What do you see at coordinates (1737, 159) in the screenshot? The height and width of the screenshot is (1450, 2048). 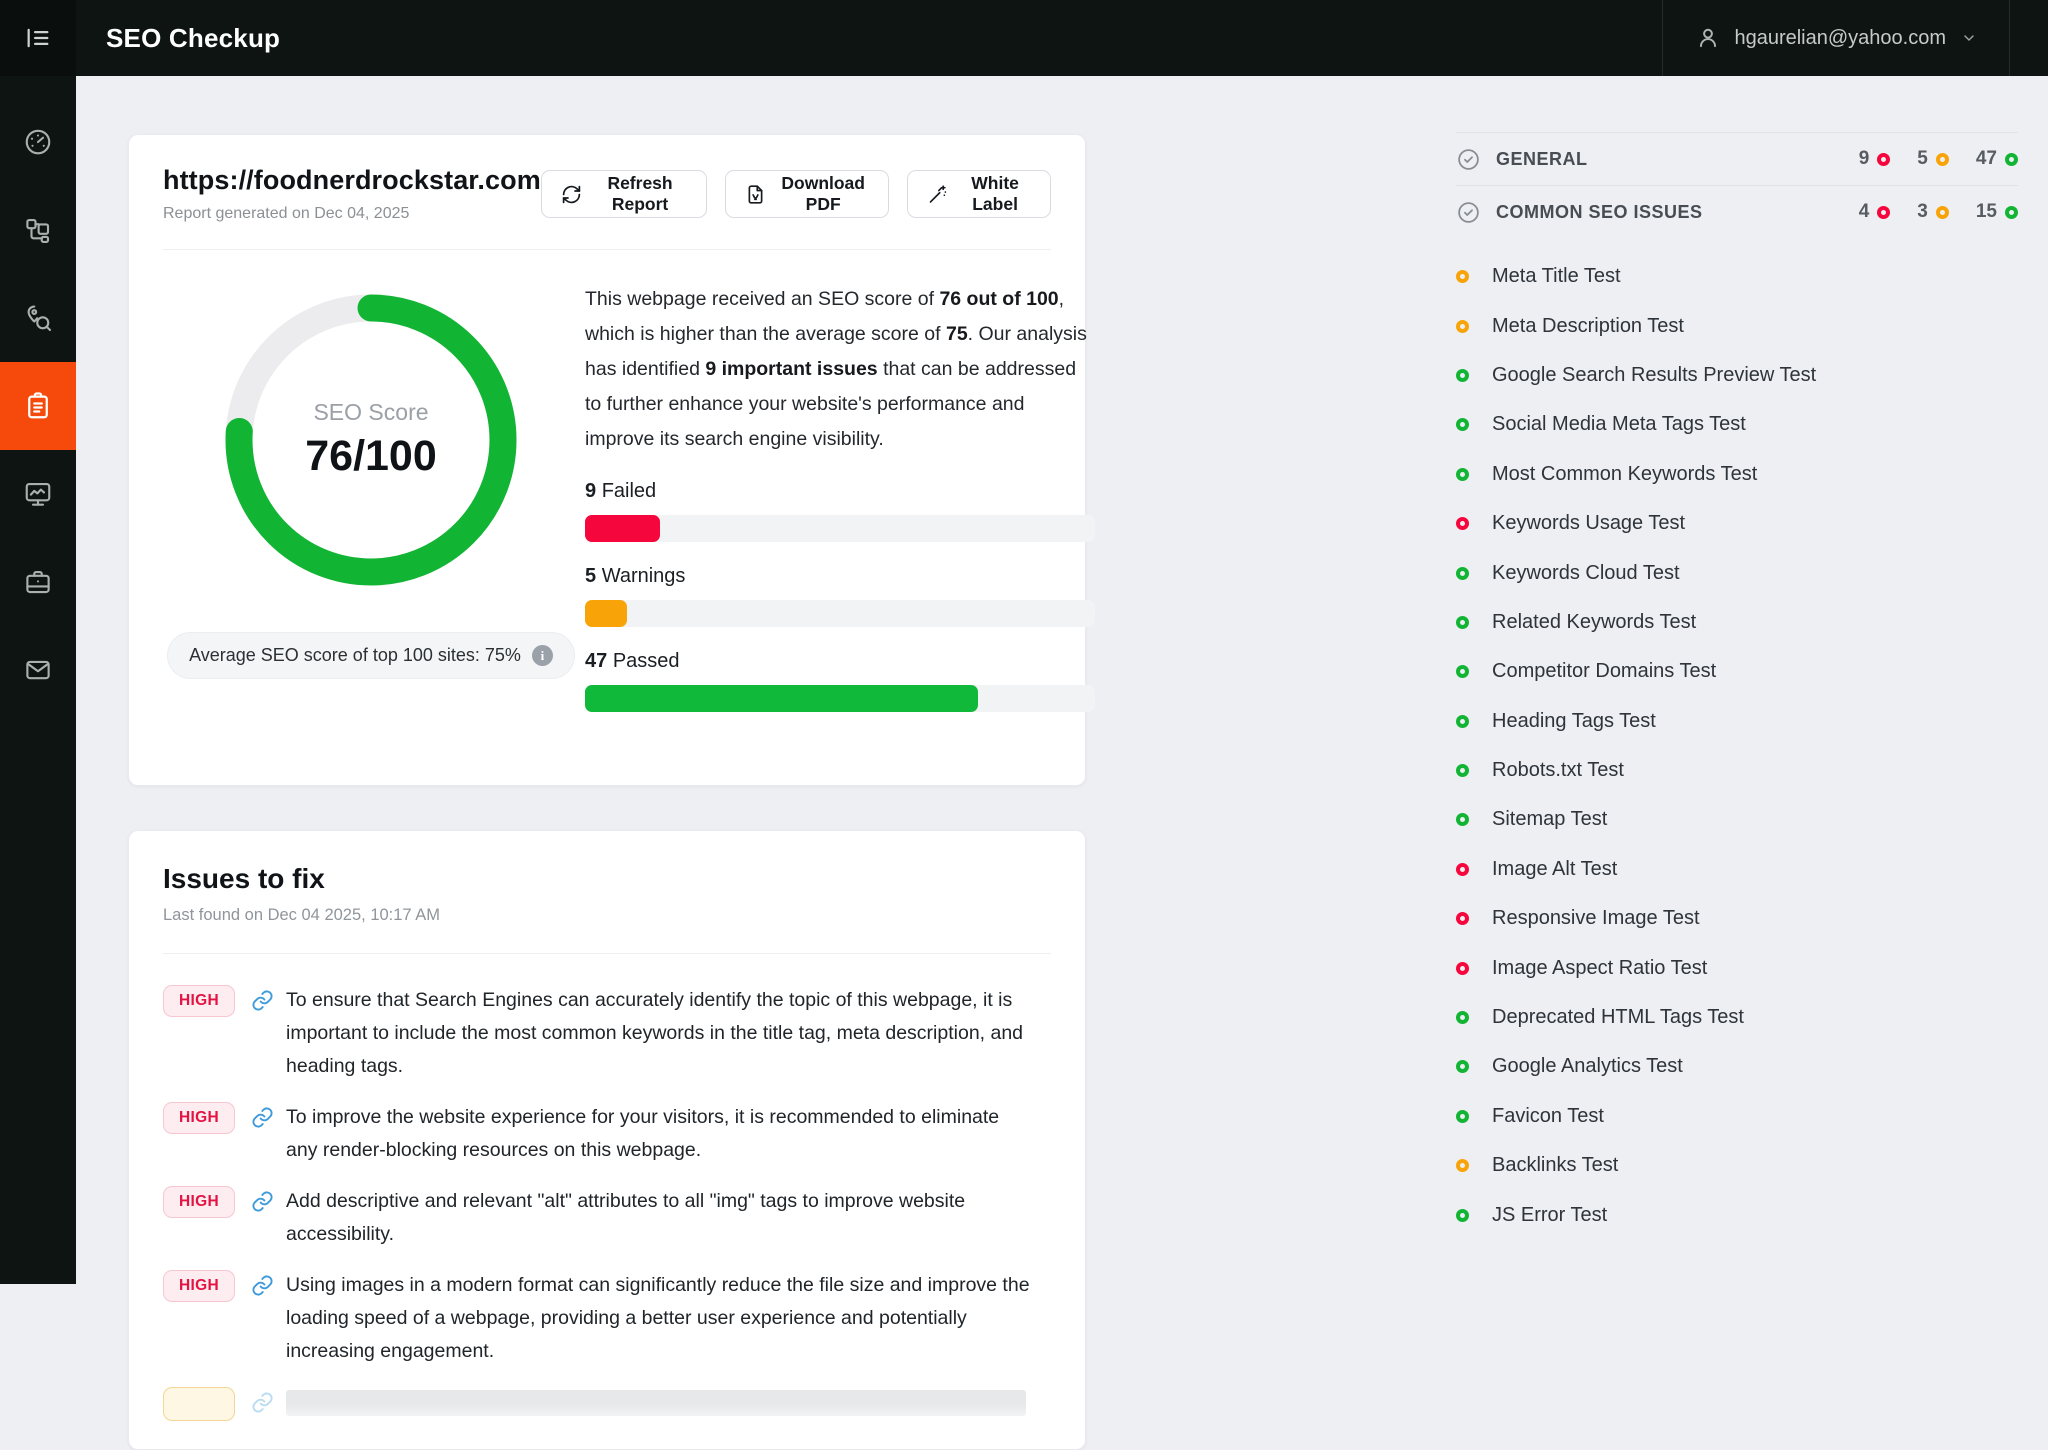 I see `section-general: GENERAL 9 5 47` at bounding box center [1737, 159].